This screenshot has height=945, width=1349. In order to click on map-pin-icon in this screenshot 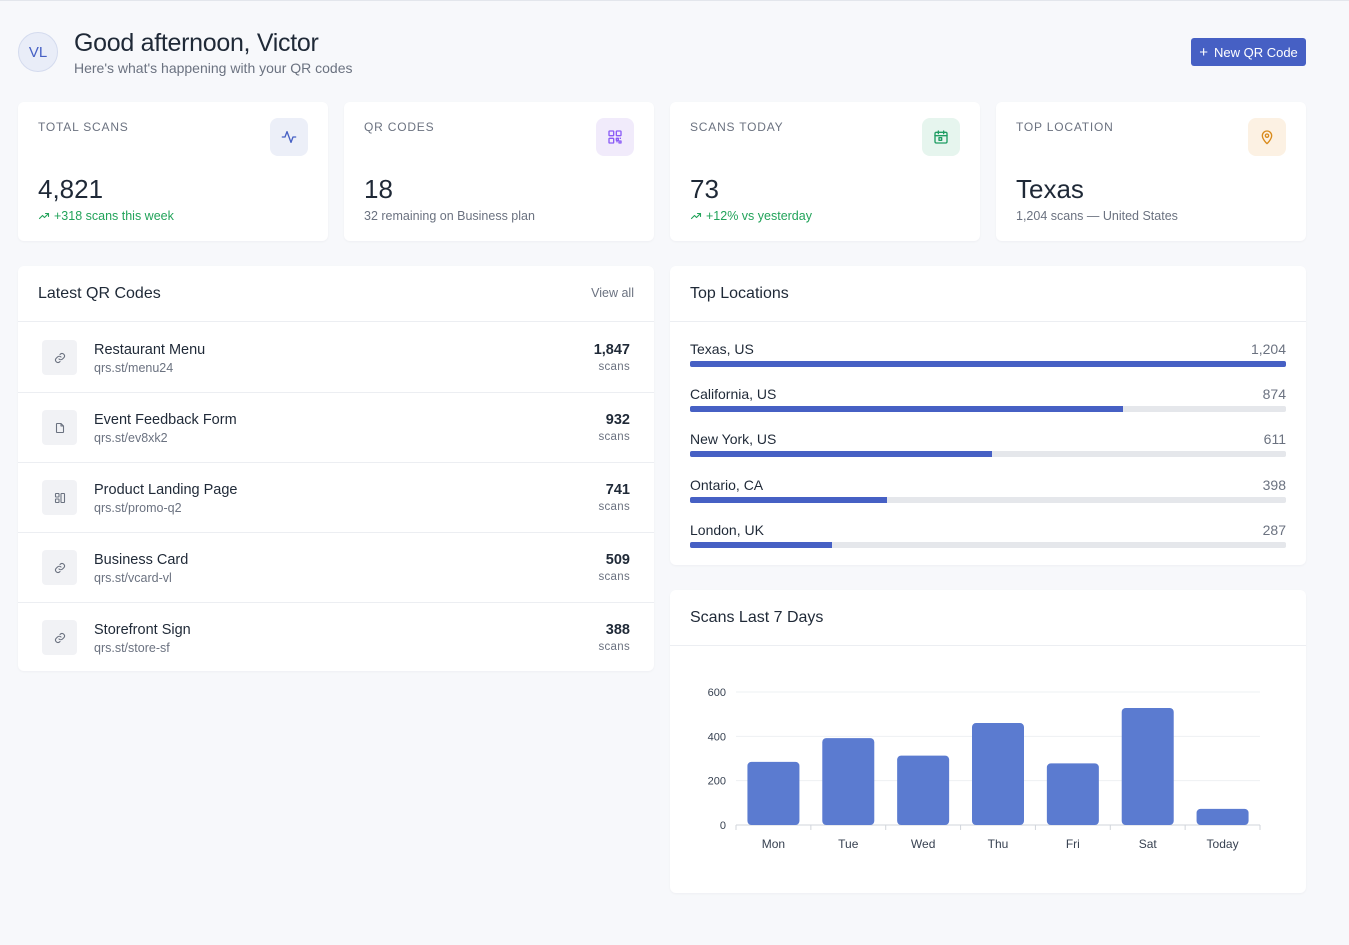, I will do `click(1267, 137)`.